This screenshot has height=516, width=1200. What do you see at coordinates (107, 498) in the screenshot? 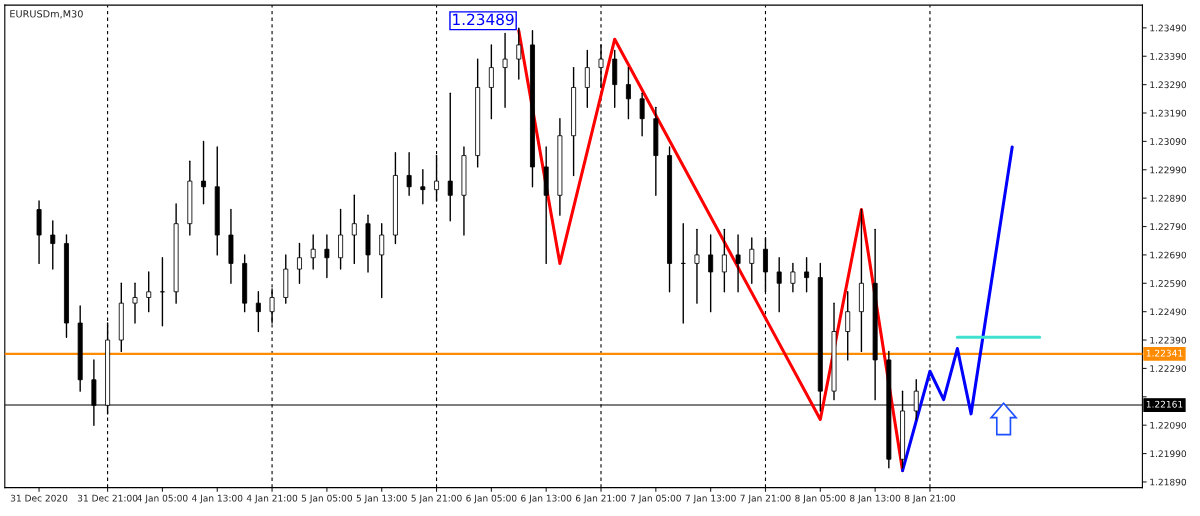
I see `x-tick-label: 31 Dec 21:00` at bounding box center [107, 498].